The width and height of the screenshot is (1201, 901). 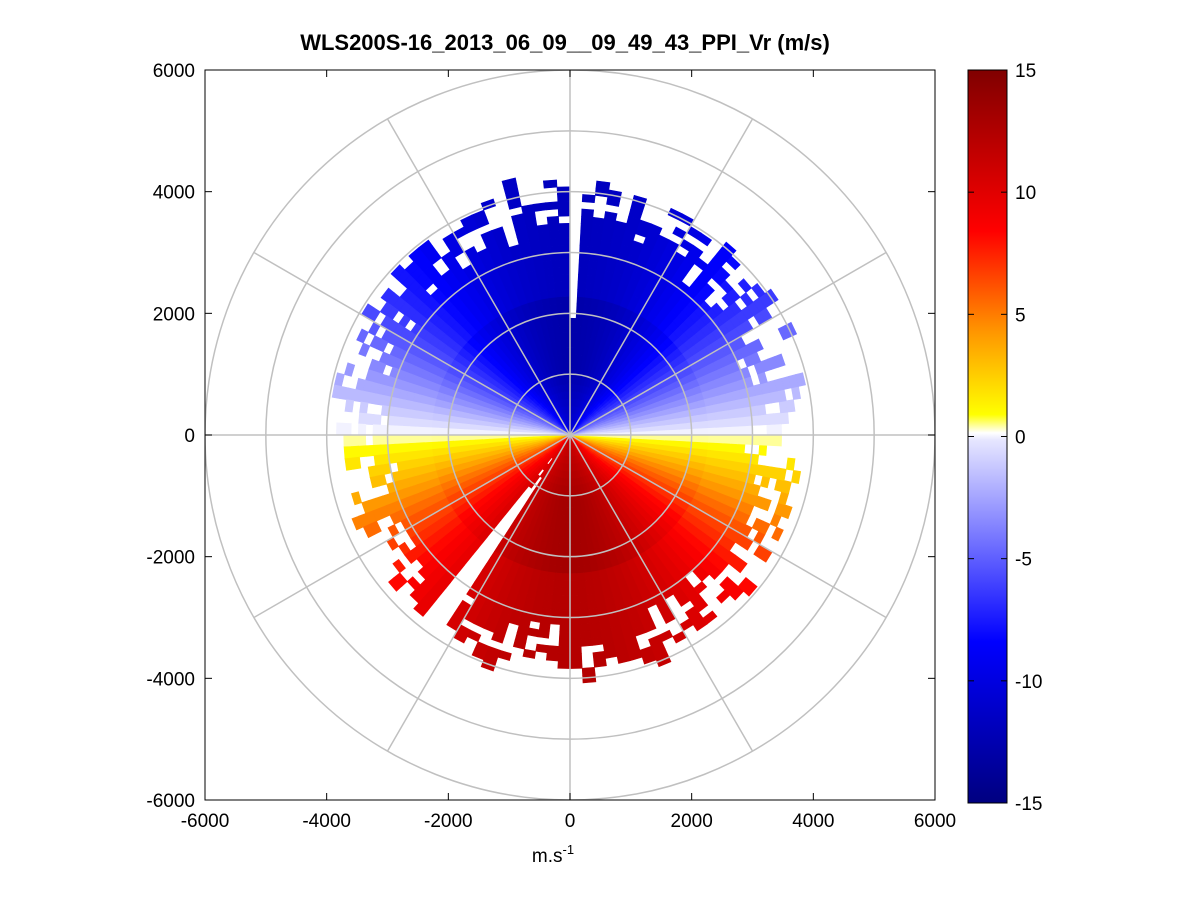 I want to click on grid-spoke, so click(x=412, y=526).